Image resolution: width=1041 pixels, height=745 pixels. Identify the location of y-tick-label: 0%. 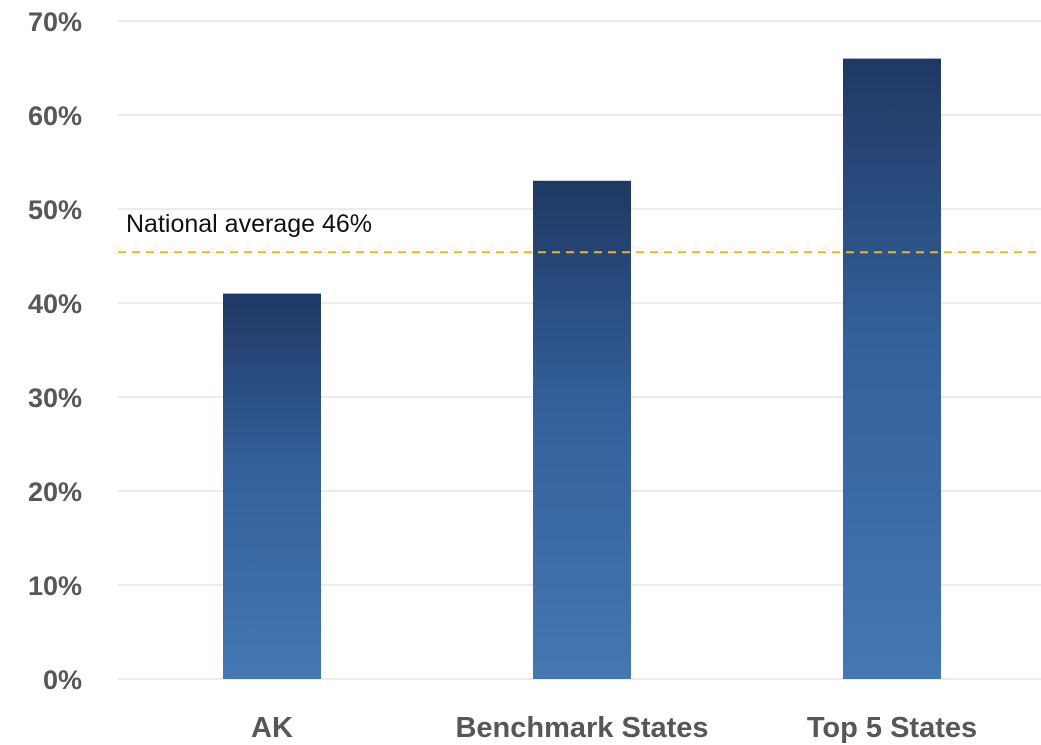
(62, 680).